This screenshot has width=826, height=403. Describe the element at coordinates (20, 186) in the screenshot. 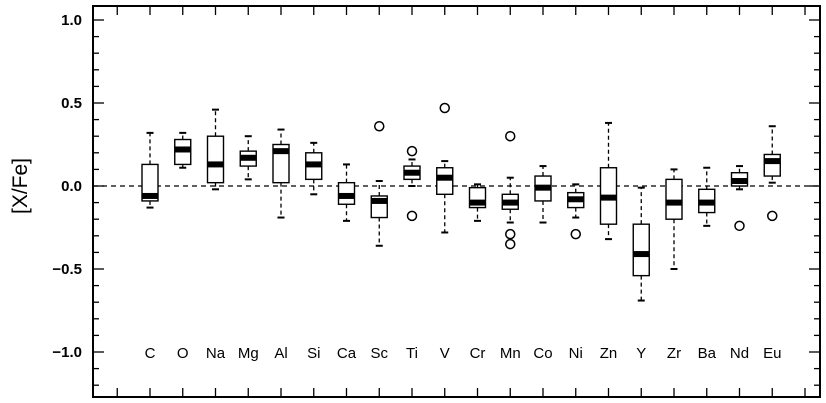

I see `y-axis-title: [X/Fe]` at that location.